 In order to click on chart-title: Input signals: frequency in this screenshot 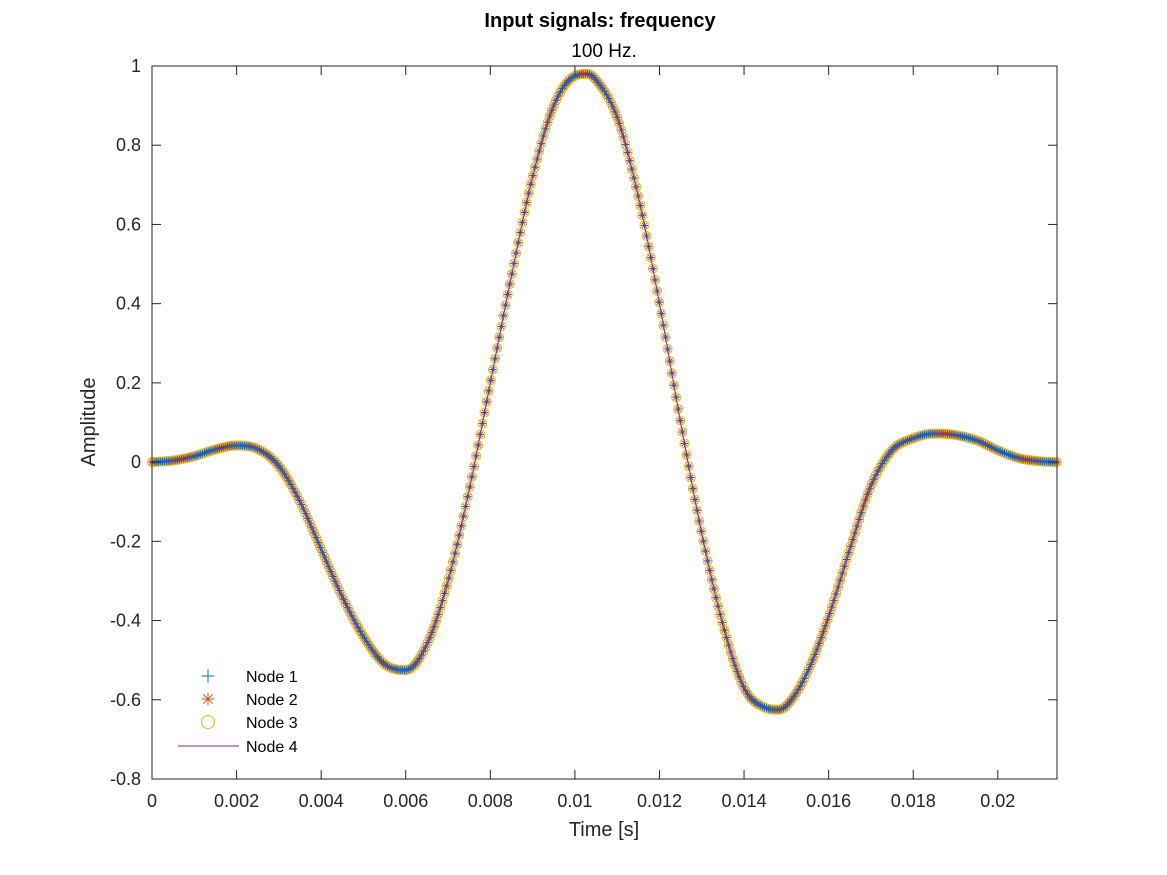, I will do `click(600, 21)`.